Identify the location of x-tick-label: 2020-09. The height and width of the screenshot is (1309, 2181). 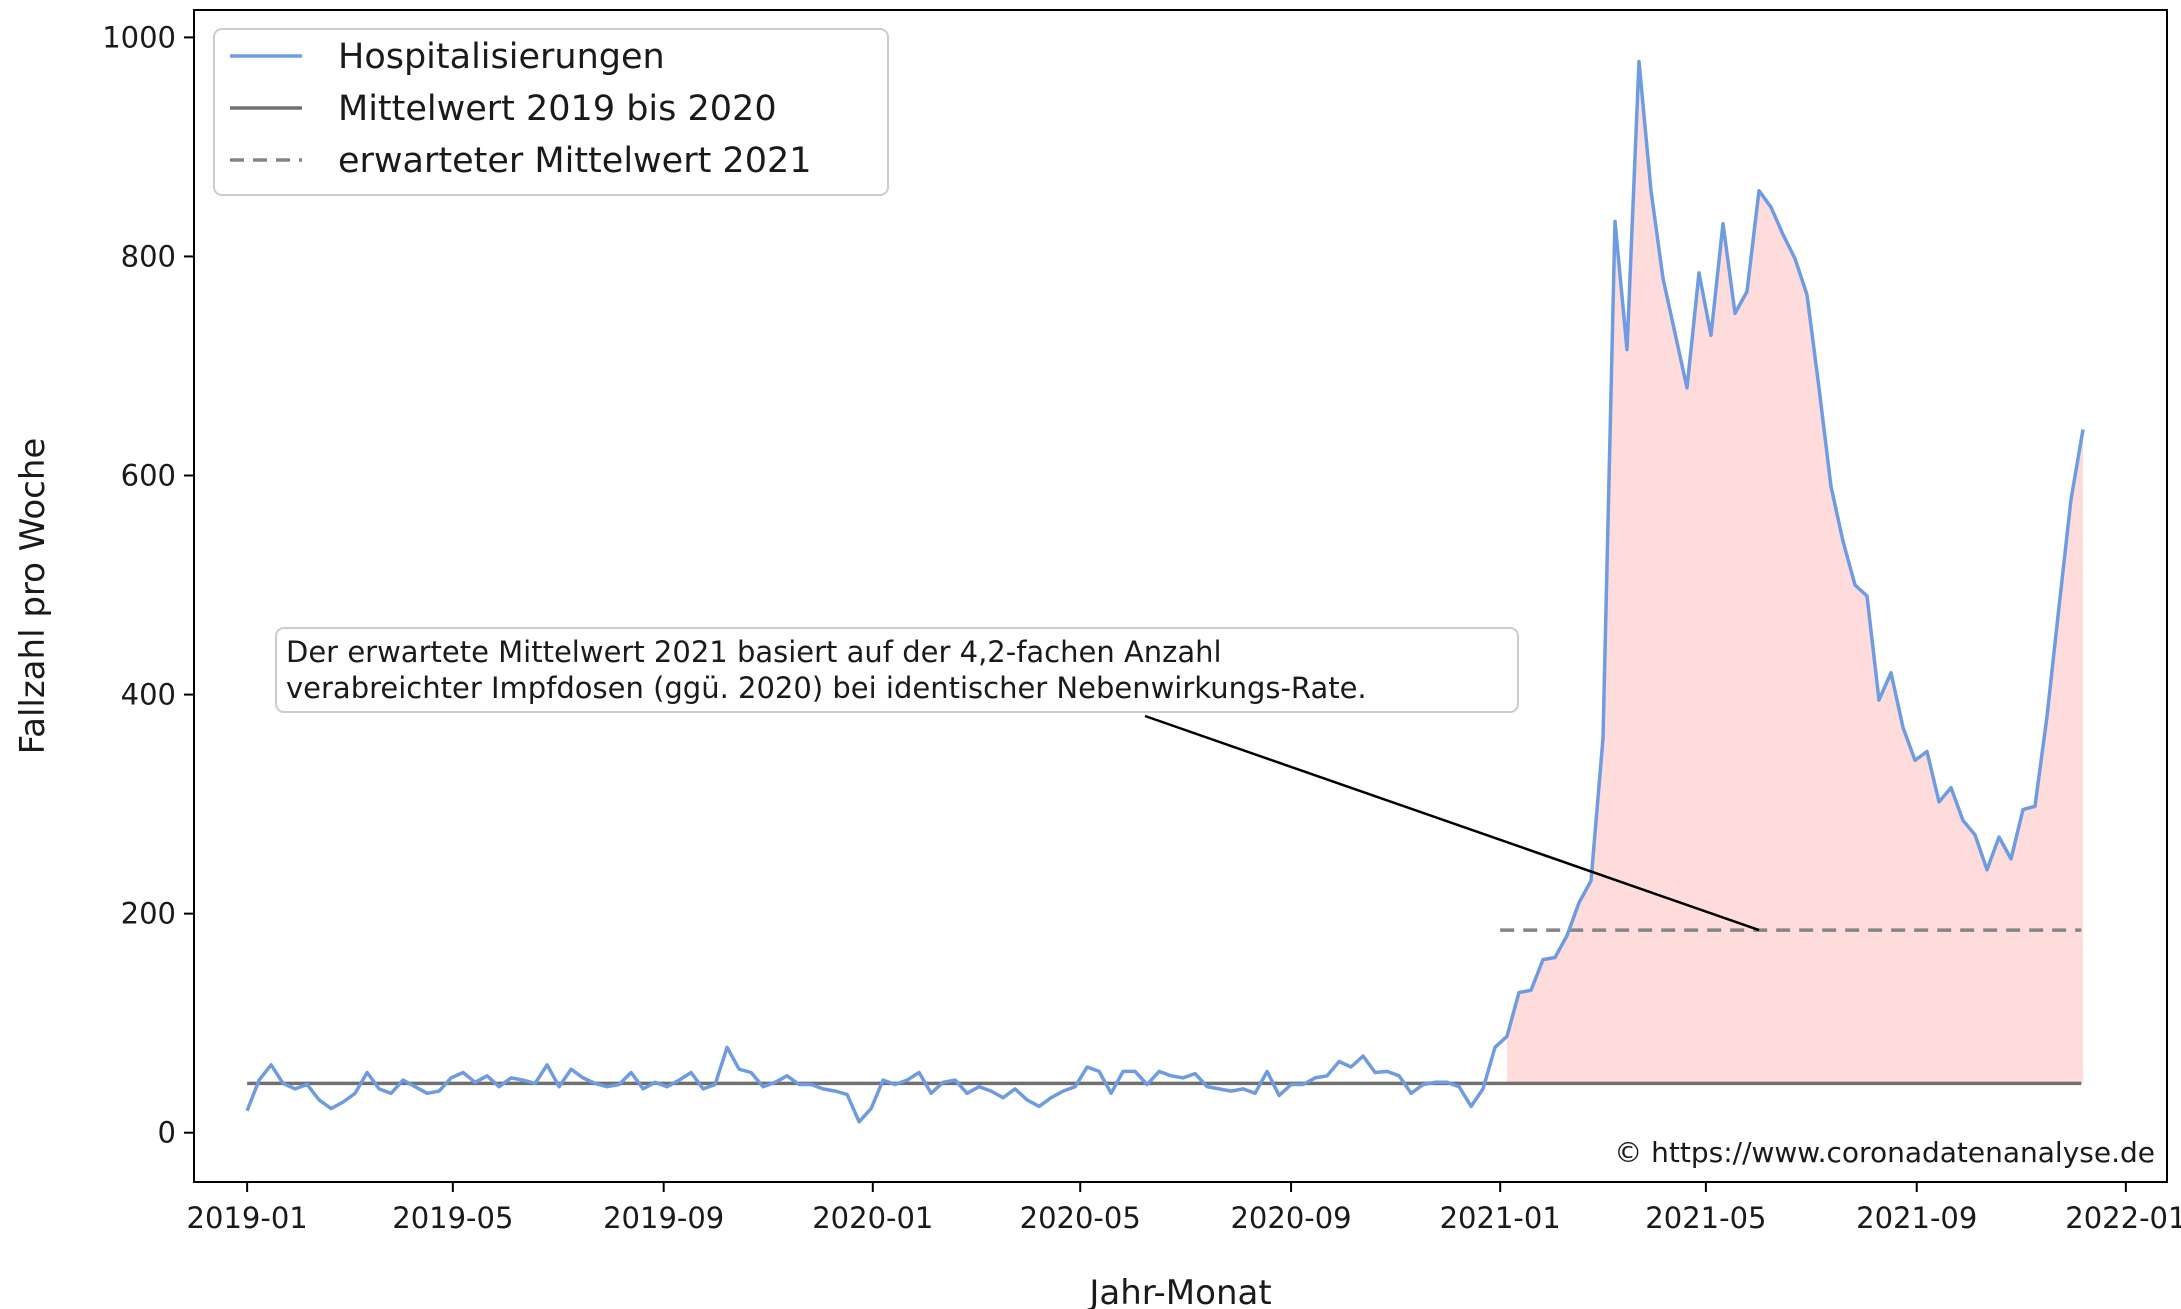
(1290, 1218).